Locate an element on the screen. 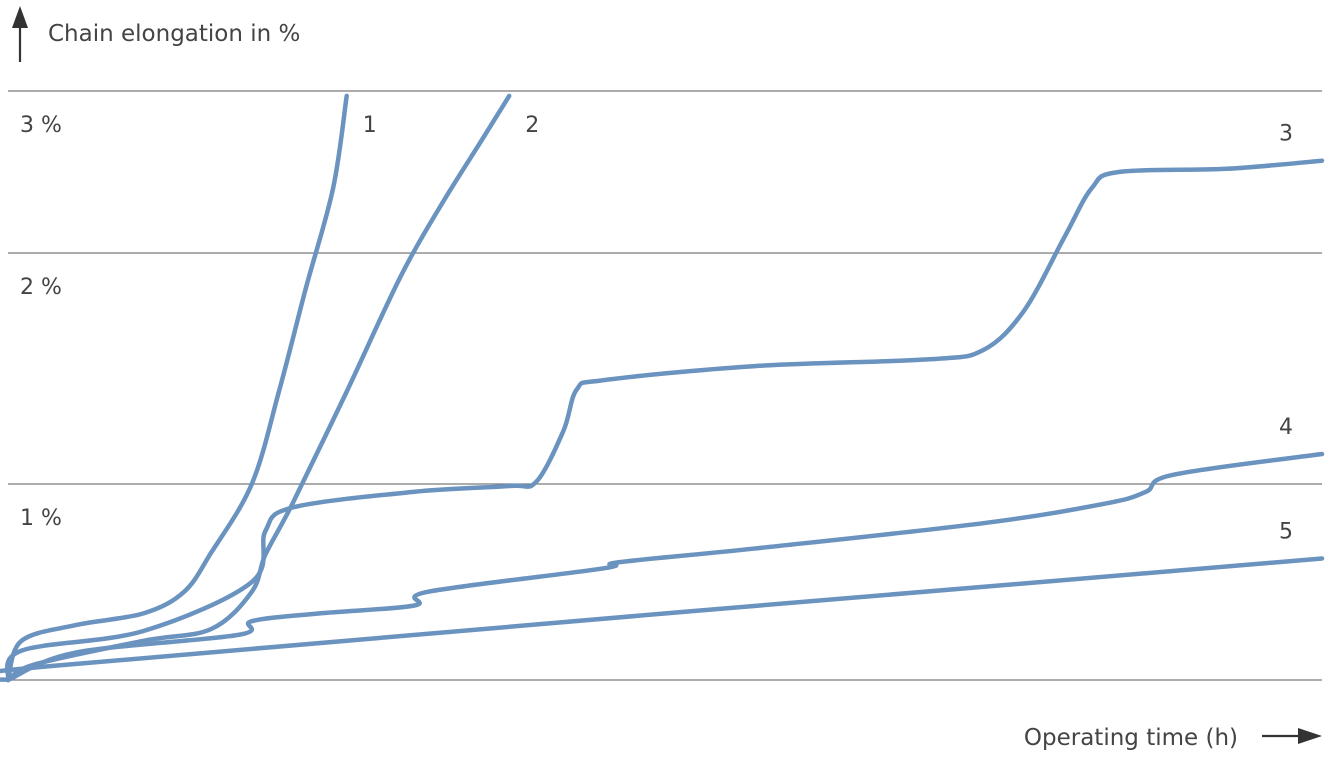 Image resolution: width=1344 pixels, height=759 pixels. series-label-5: 5 is located at coordinates (1286, 532).